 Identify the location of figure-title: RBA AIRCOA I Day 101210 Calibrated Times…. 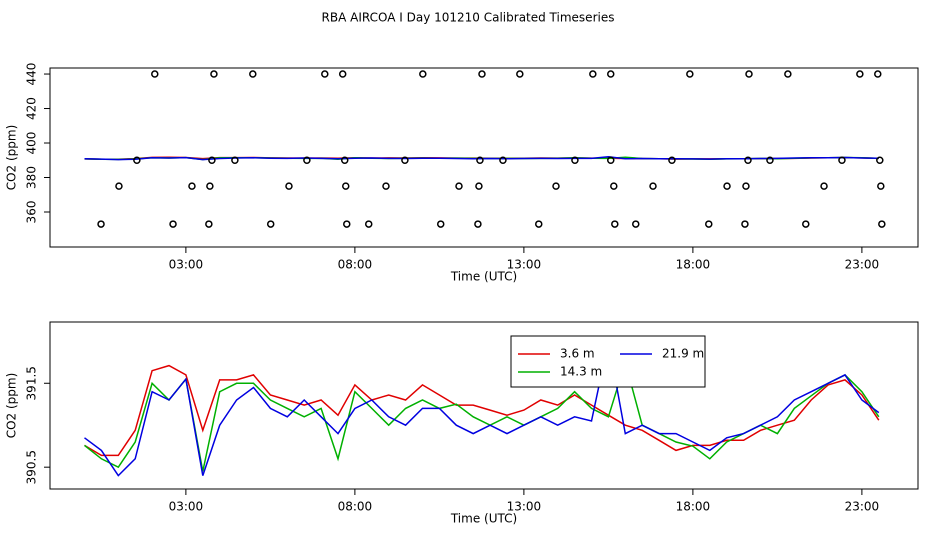
(468, 18).